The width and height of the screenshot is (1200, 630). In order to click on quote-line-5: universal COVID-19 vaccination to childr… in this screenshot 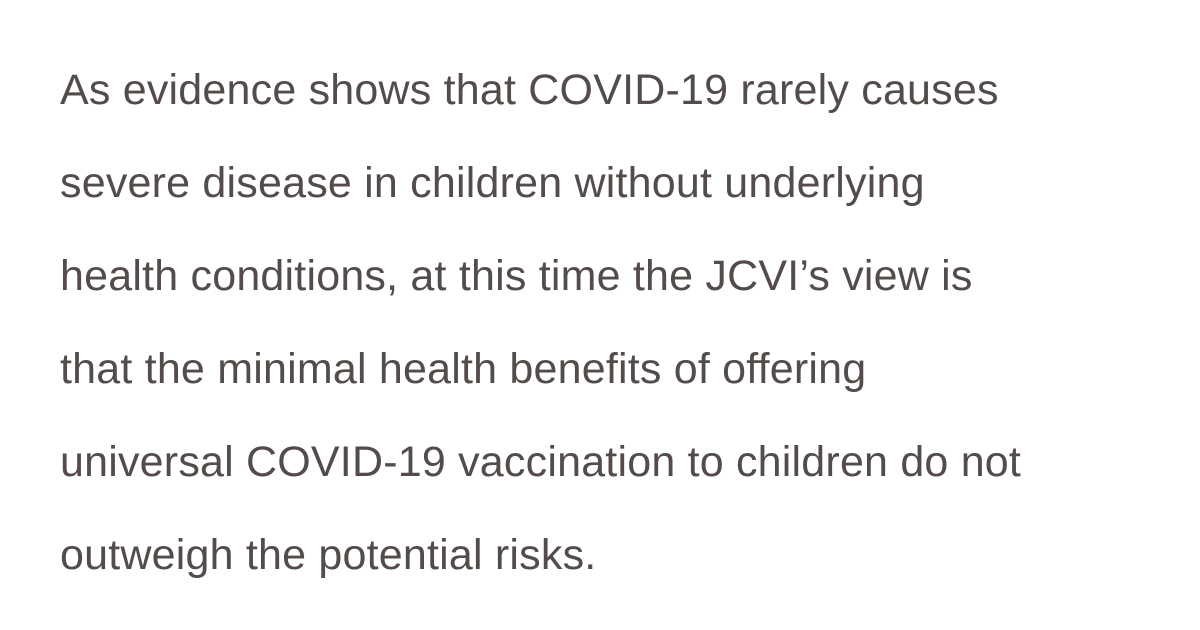, I will do `click(541, 462)`.